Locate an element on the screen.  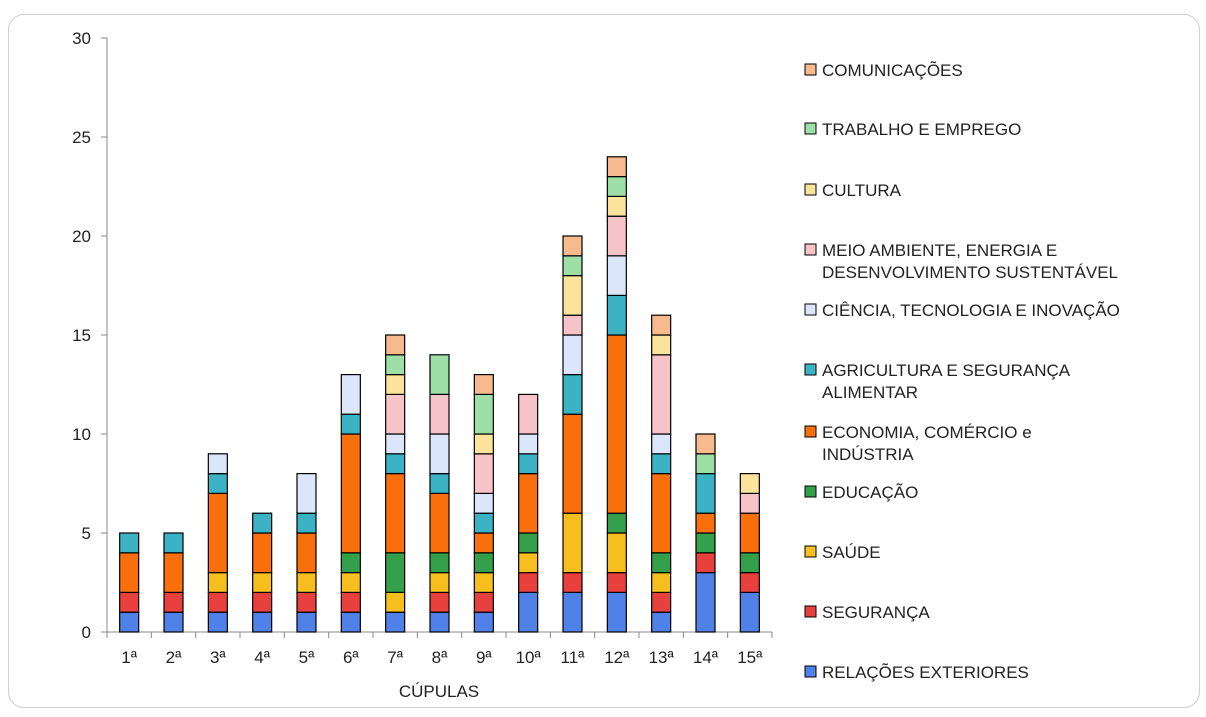
x-tick-label: 9ª is located at coordinates (484, 657).